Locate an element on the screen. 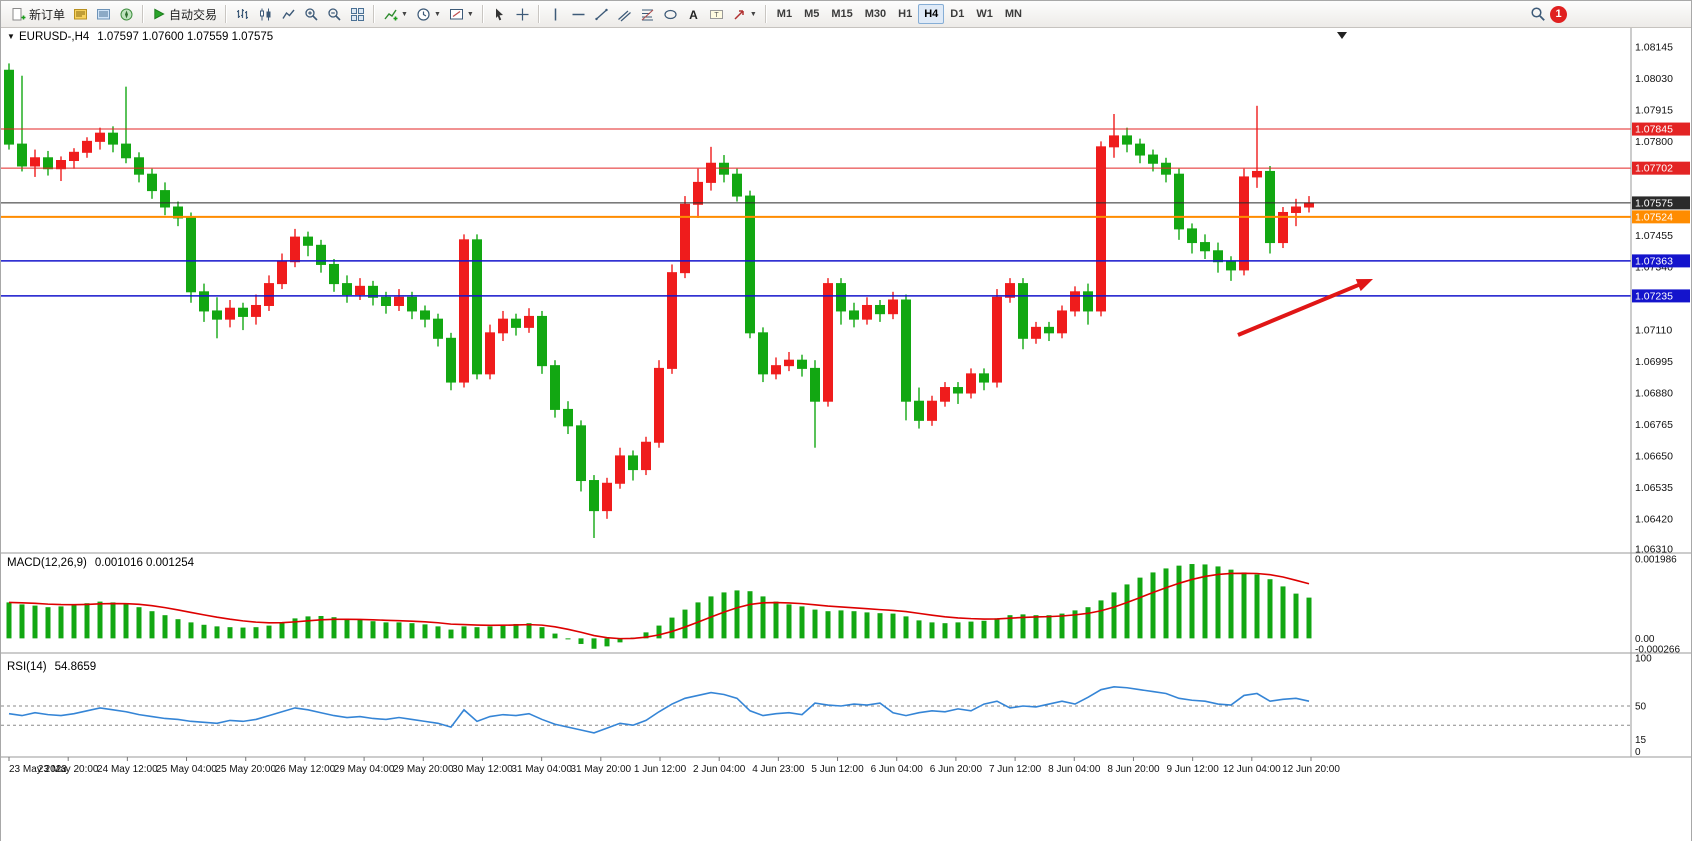 Image resolution: width=1692 pixels, height=841 pixels. timeframe-mn-button: MN is located at coordinates (1013, 14).